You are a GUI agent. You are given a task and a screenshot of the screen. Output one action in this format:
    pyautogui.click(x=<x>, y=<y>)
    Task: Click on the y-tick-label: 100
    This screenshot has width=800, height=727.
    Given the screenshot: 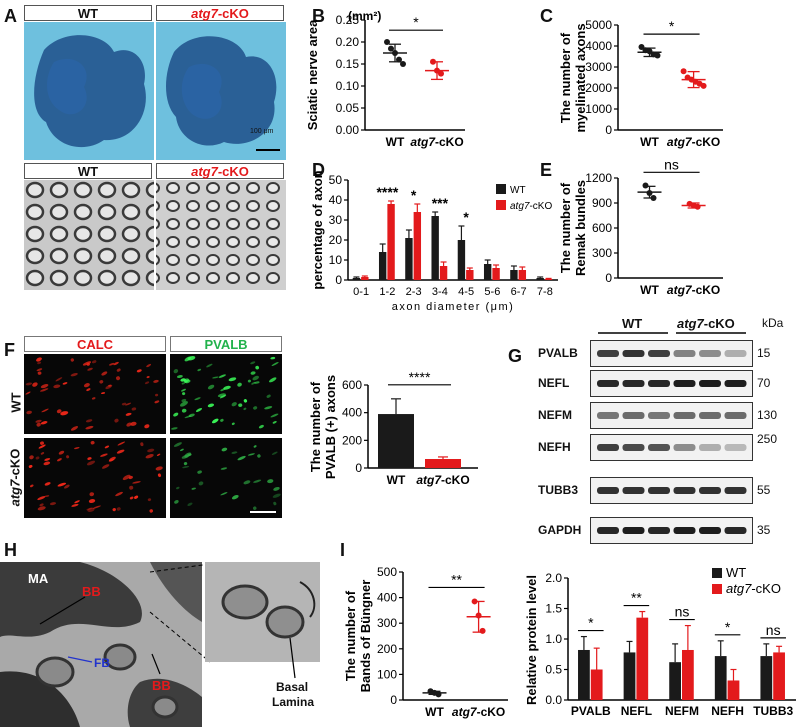 What is the action you would take?
    pyautogui.click(x=387, y=674)
    